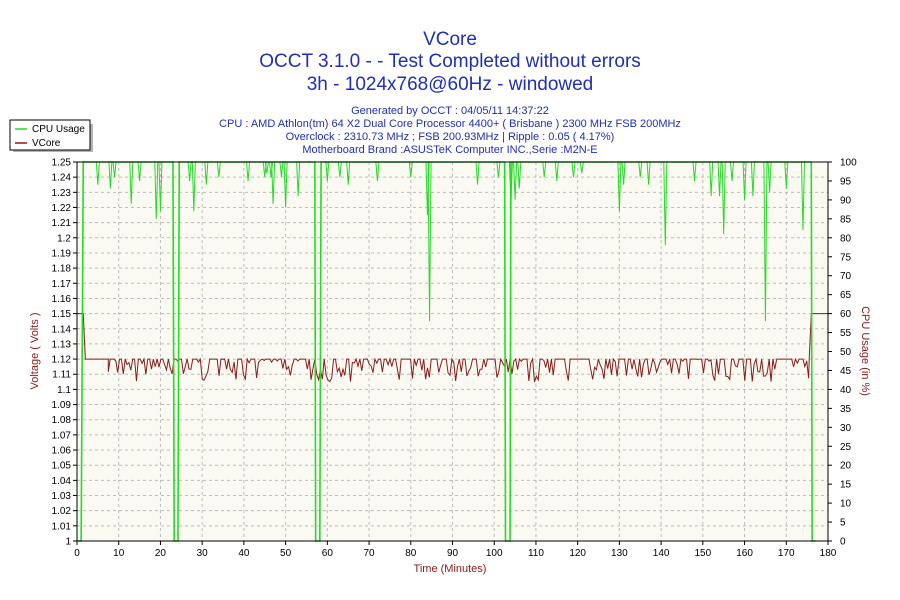 The image size is (900, 600). Describe the element at coordinates (62, 329) in the screenshot. I see `y-left-tick-label: 1.14` at that location.